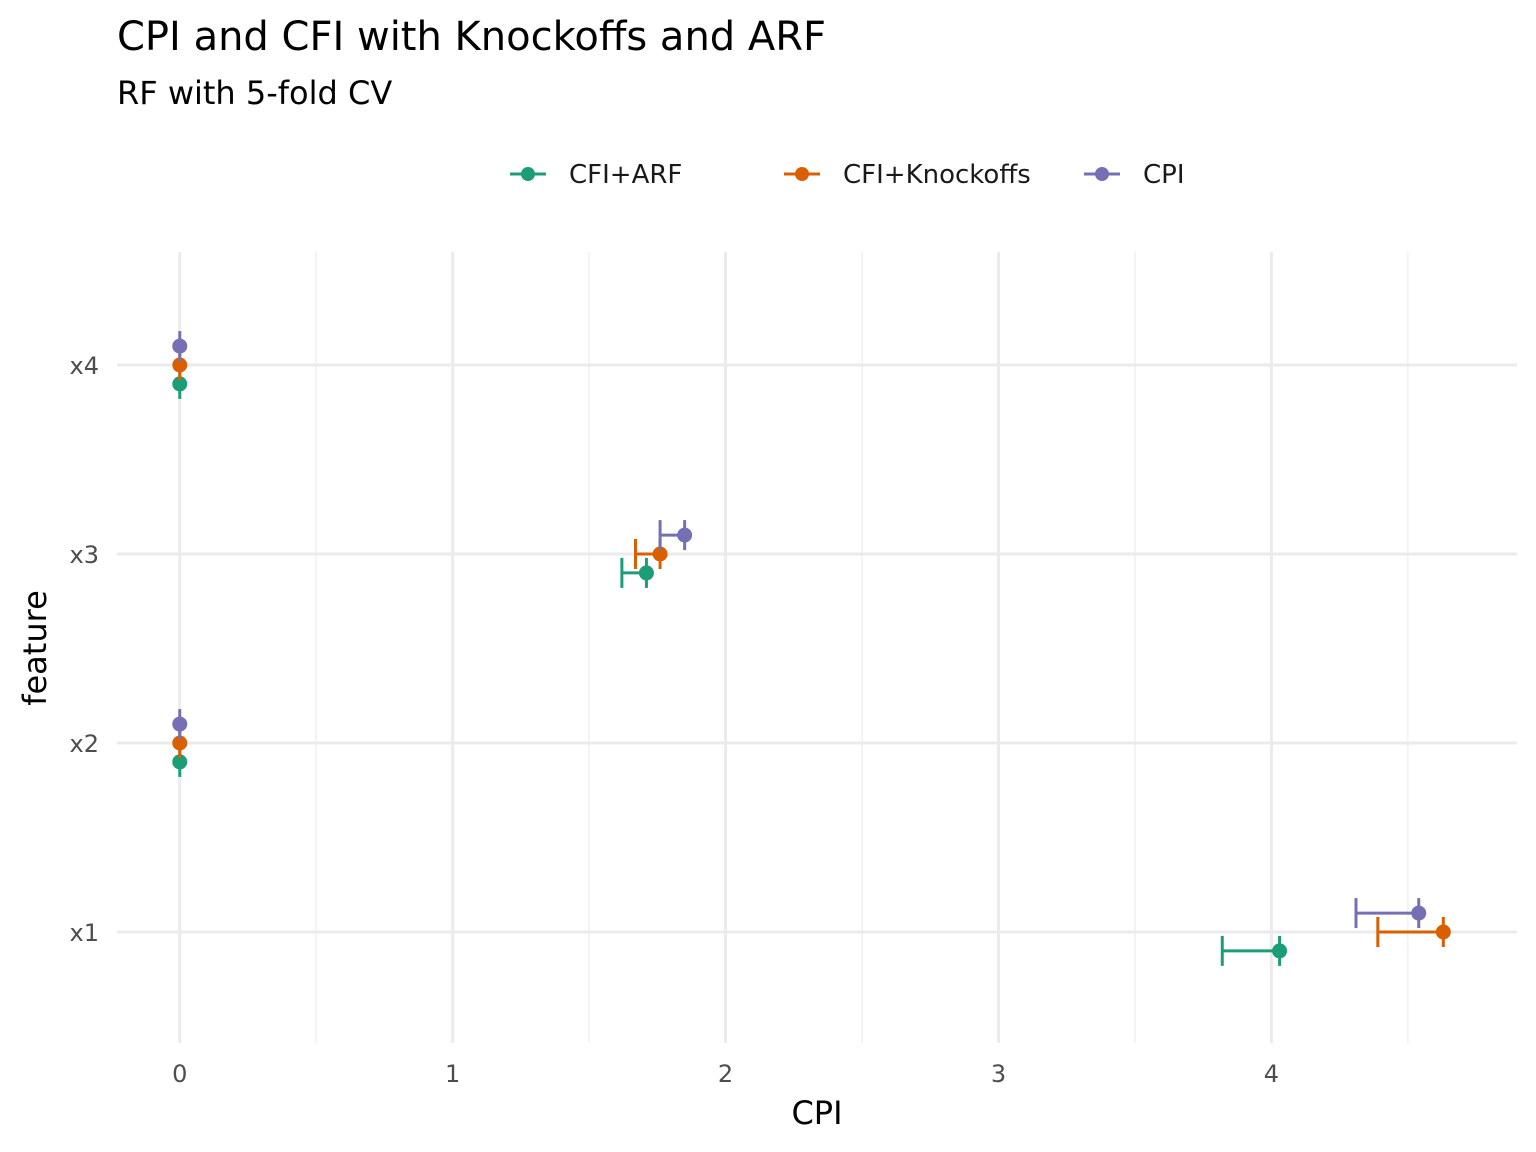 The image size is (1536, 1152). What do you see at coordinates (84, 933) in the screenshot?
I see `y-tick-label: x1` at bounding box center [84, 933].